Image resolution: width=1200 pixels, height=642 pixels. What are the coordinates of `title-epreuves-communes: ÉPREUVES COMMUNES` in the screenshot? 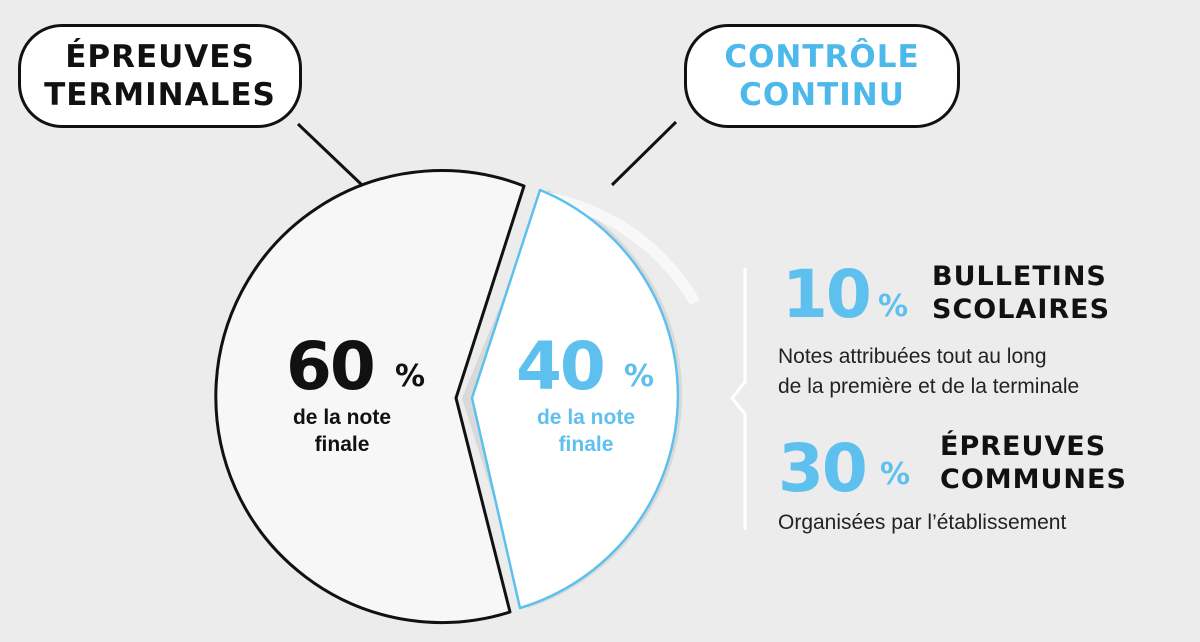 It's located at (1033, 463).